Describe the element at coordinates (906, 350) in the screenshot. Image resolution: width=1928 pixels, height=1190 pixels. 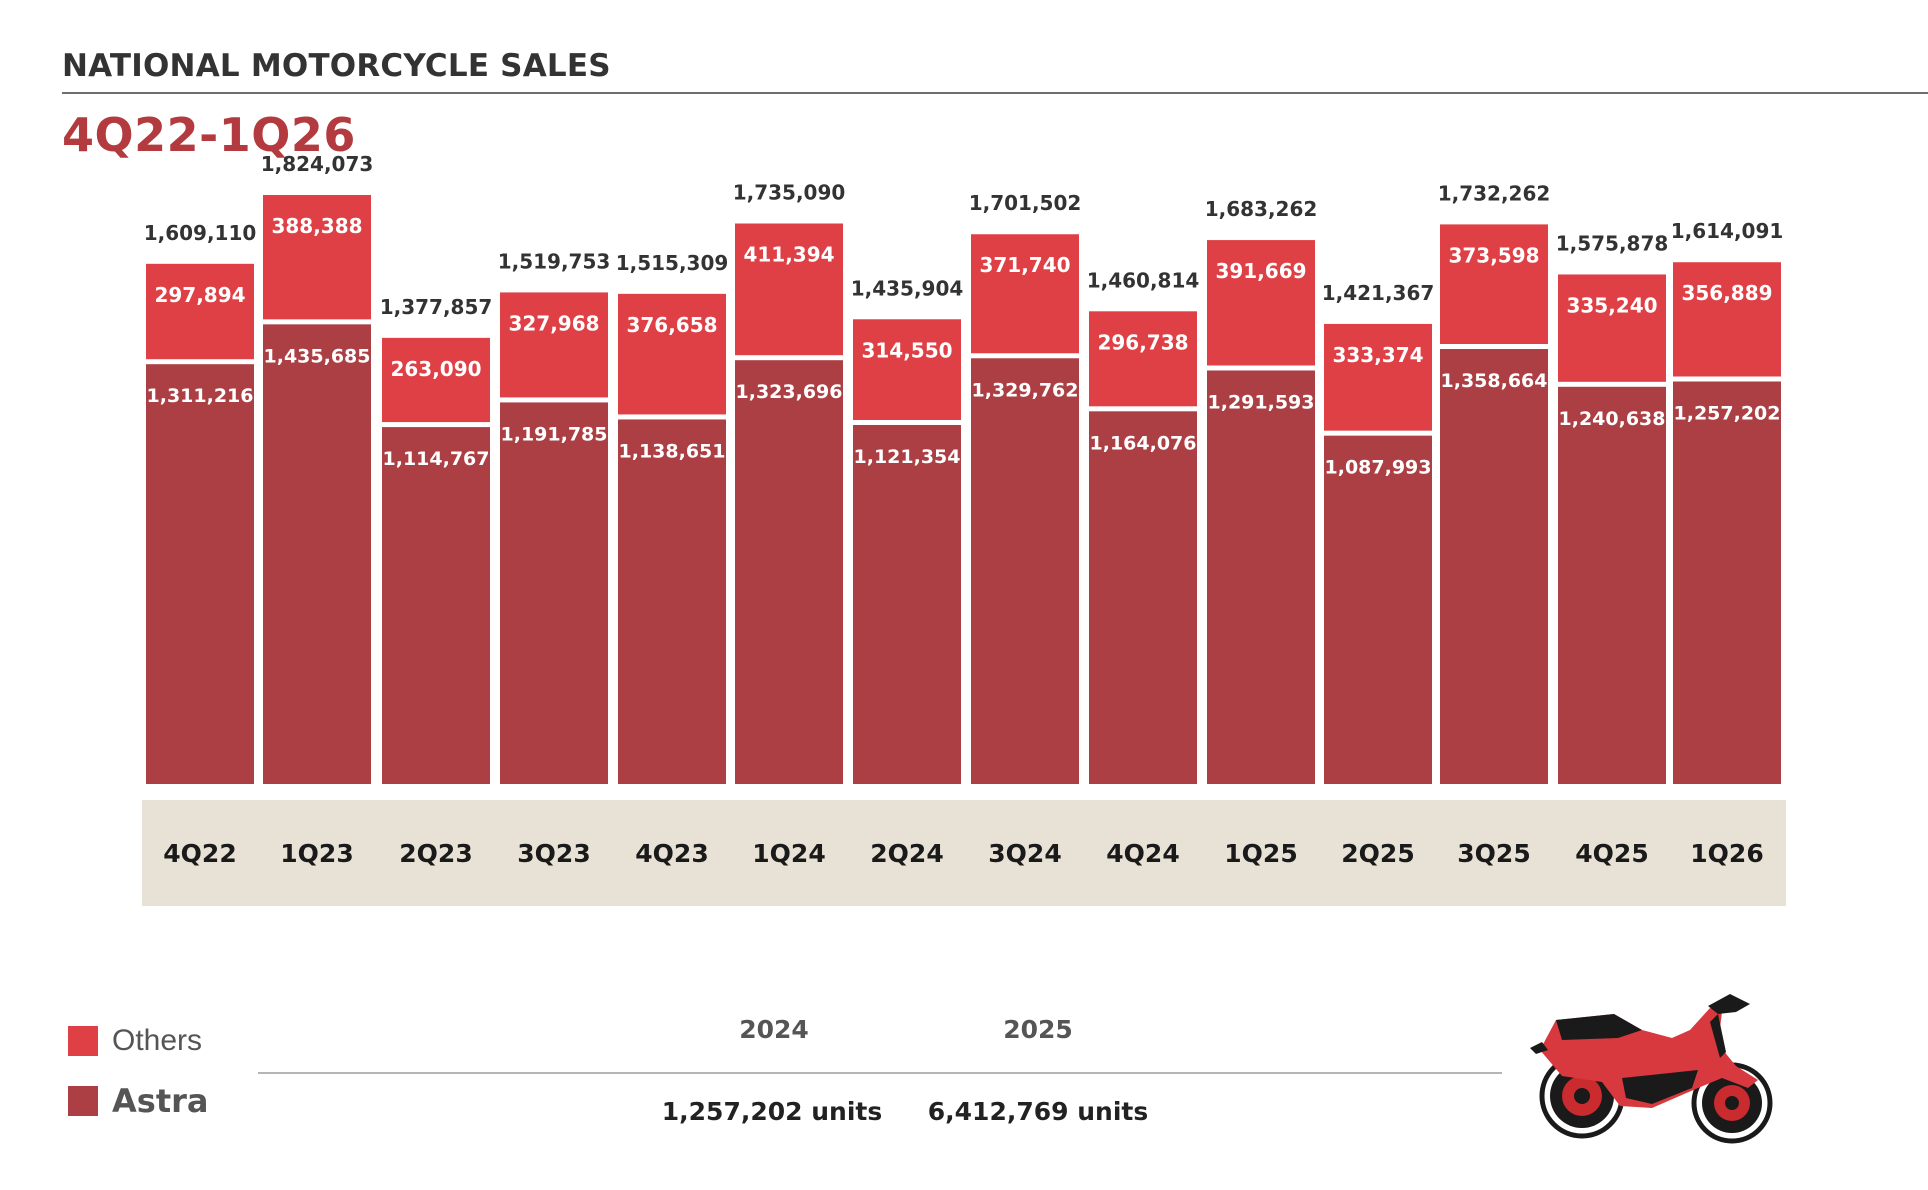
I see `data-label-others: 314,550` at that location.